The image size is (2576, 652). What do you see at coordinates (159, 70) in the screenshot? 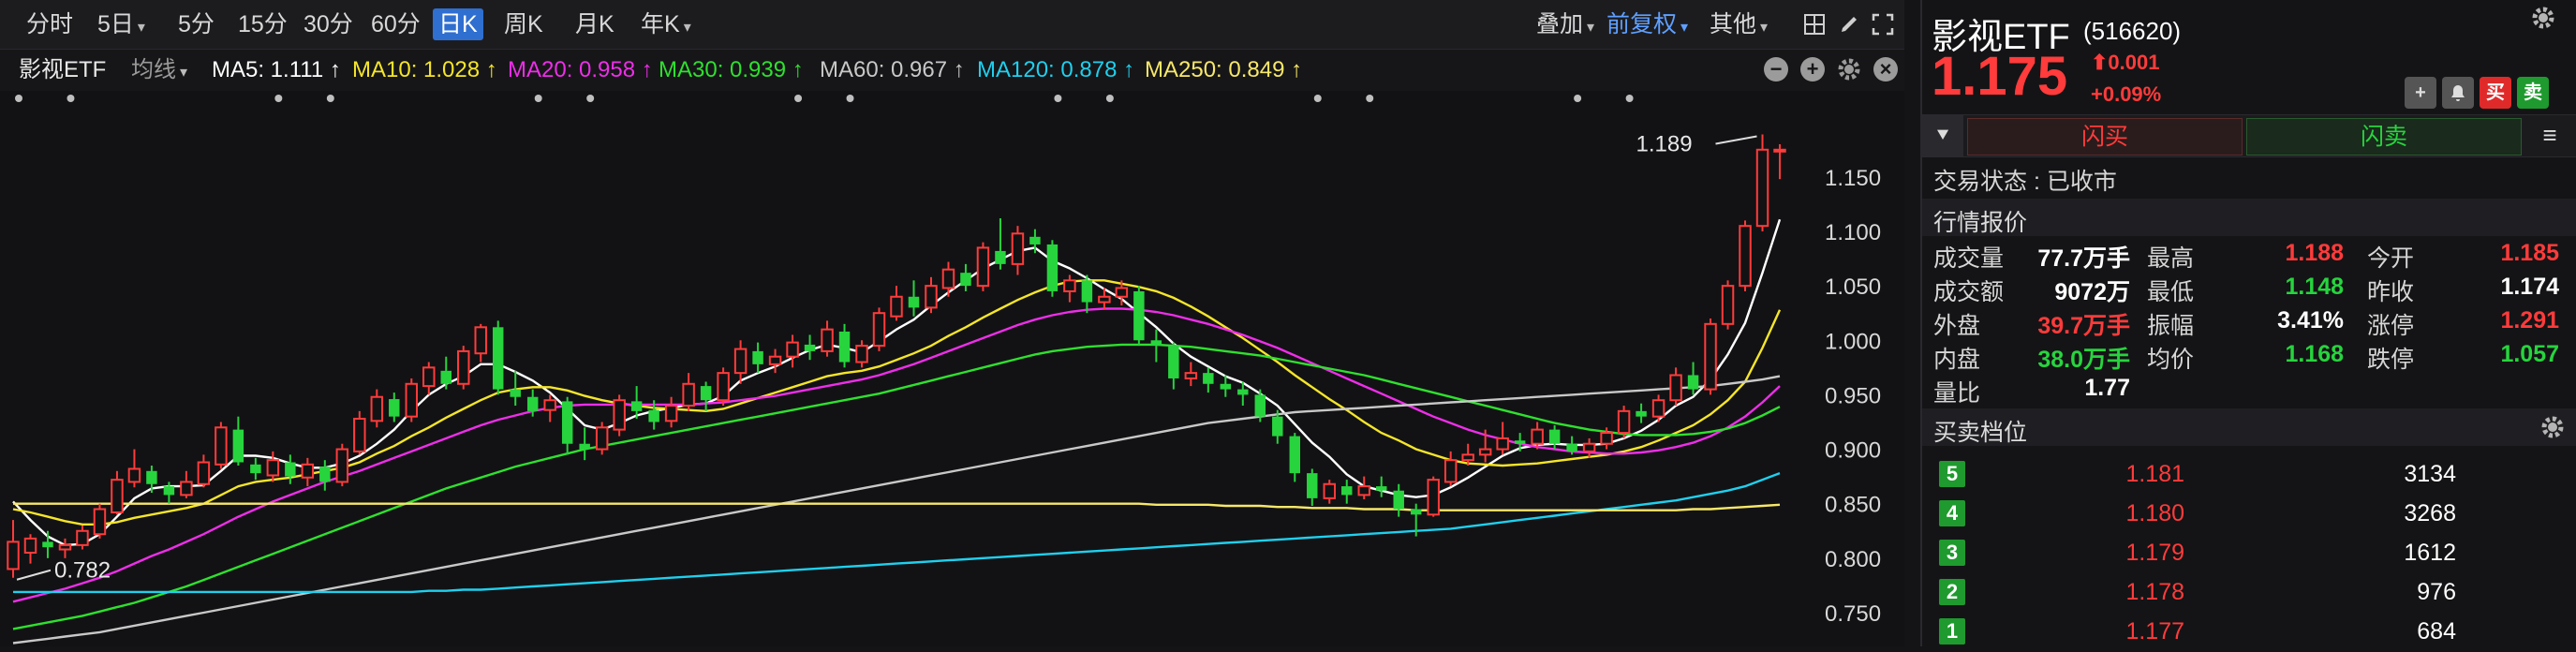
I see `ma-type-select: 均线 ▾` at bounding box center [159, 70].